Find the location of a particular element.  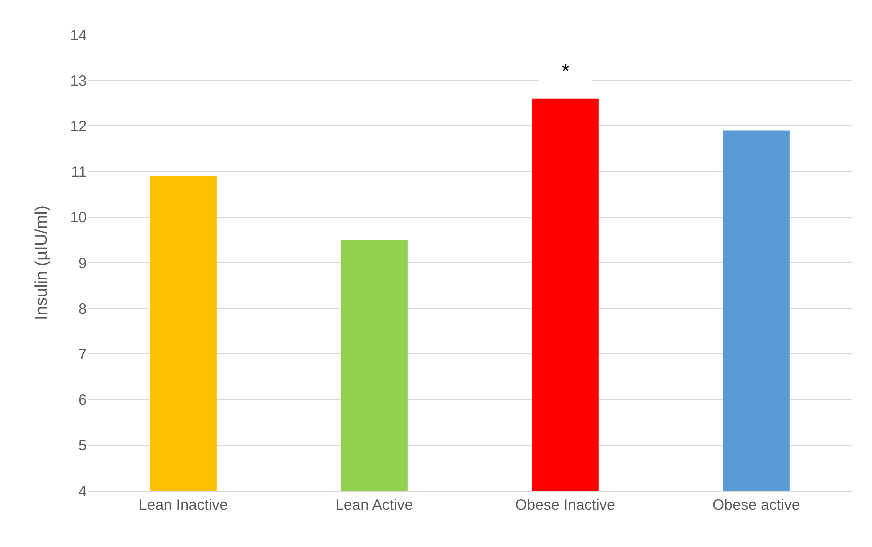

y-tick-label: 13 is located at coordinates (78, 81).